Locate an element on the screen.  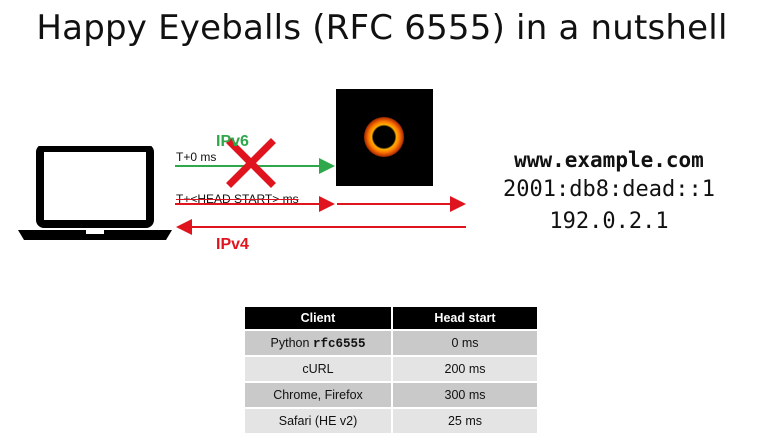
head-start-label: T+<HEAD START> ms is located at coordinates (237, 199).